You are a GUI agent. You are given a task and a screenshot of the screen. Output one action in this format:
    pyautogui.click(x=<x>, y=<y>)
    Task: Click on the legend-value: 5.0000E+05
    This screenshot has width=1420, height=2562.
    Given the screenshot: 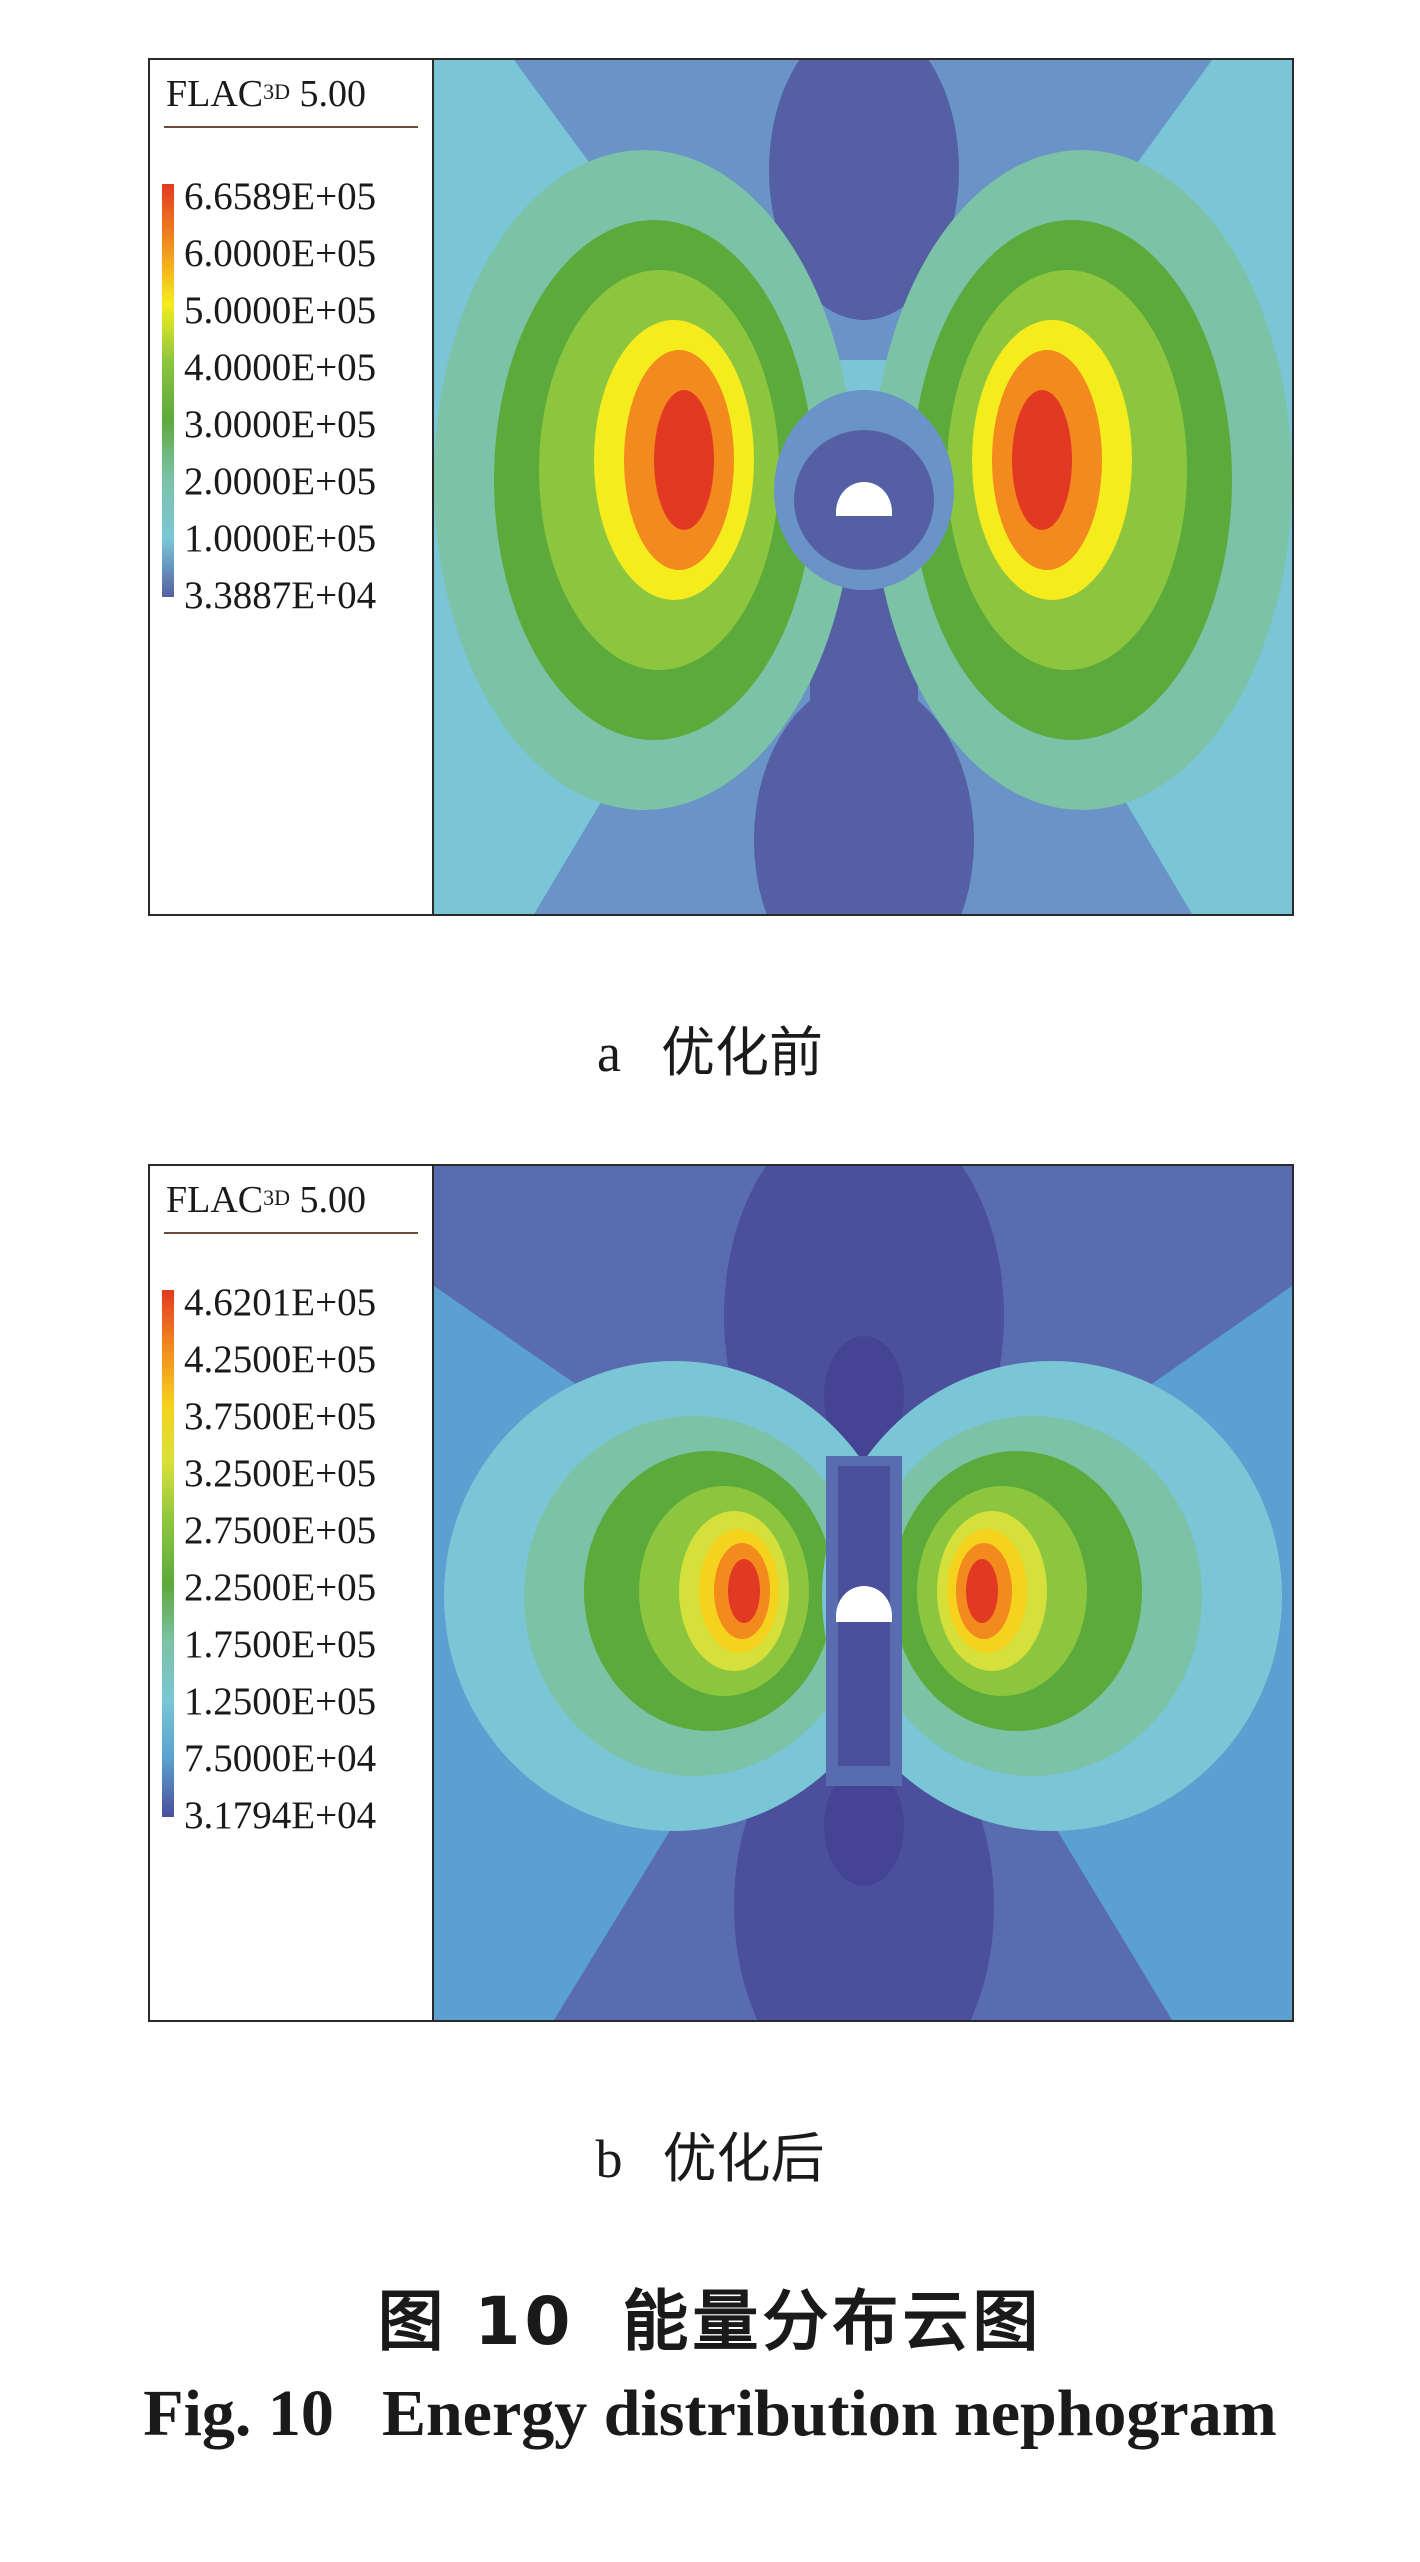 What is the action you would take?
    pyautogui.click(x=280, y=310)
    